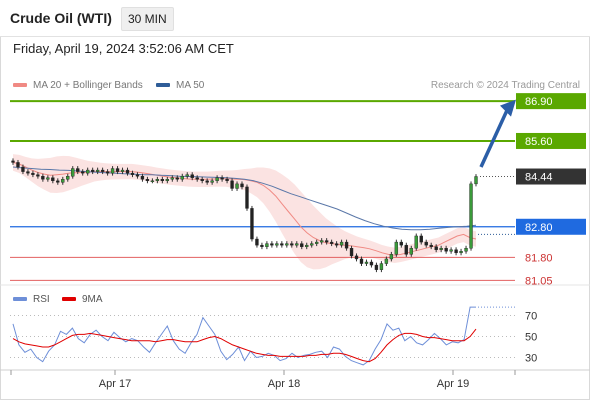 This screenshot has width=590, height=400. I want to click on ma20-swatch, so click(20, 85).